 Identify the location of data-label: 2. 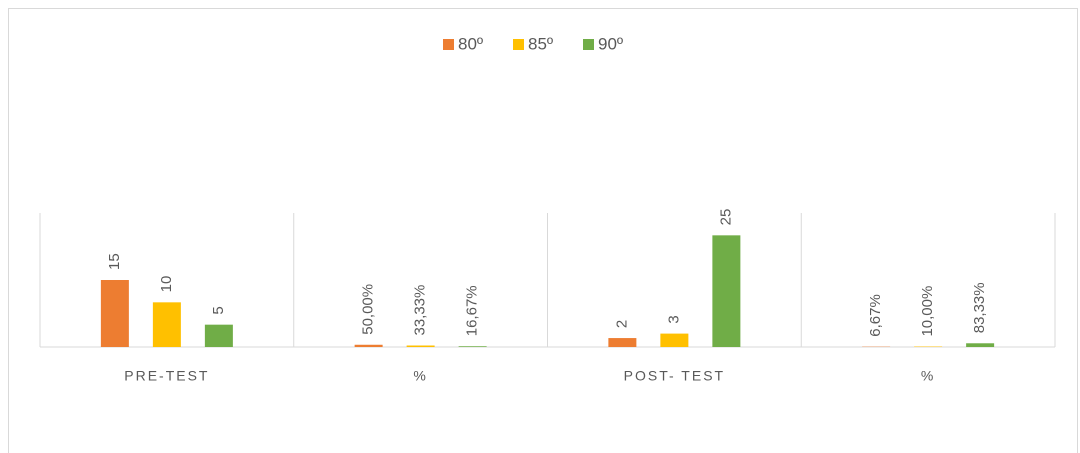
(621, 324).